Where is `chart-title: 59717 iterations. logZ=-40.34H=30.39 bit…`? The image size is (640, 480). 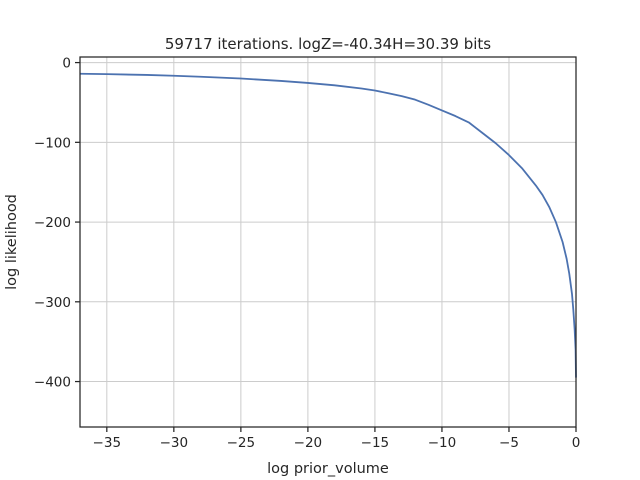 chart-title: 59717 iterations. logZ=-40.34H=30.39 bit… is located at coordinates (328, 44).